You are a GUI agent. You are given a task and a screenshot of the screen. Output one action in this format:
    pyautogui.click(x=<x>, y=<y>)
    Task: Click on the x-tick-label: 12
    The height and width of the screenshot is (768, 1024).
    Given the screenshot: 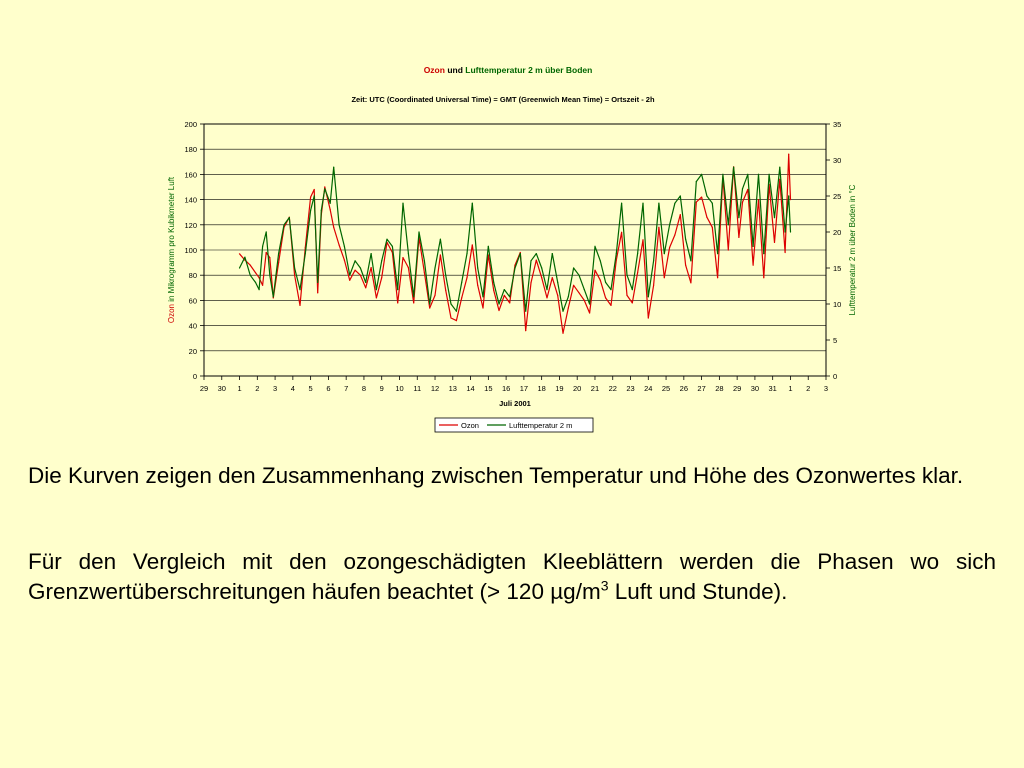 What is the action you would take?
    pyautogui.click(x=435, y=388)
    